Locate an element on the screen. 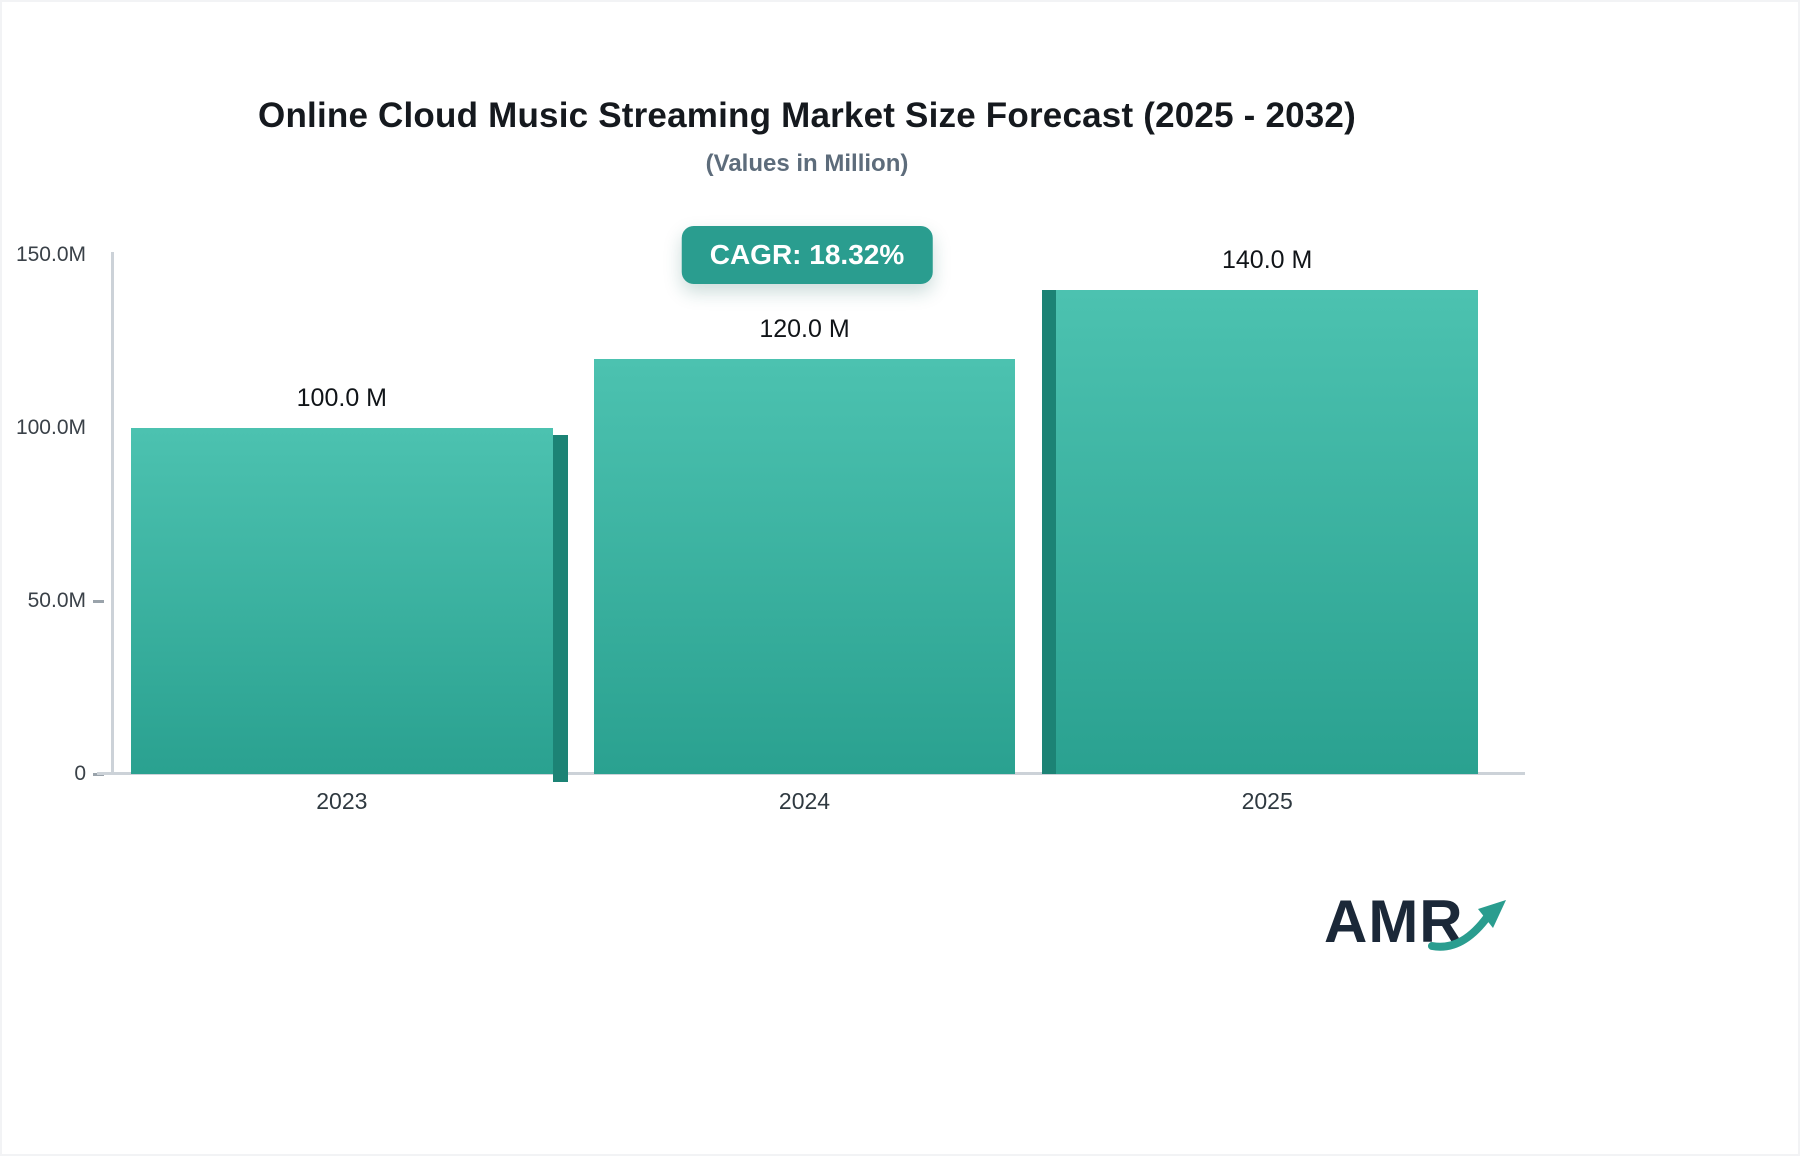 The width and height of the screenshot is (1800, 1156). growth-arrow-icon is located at coordinates (1469, 931).